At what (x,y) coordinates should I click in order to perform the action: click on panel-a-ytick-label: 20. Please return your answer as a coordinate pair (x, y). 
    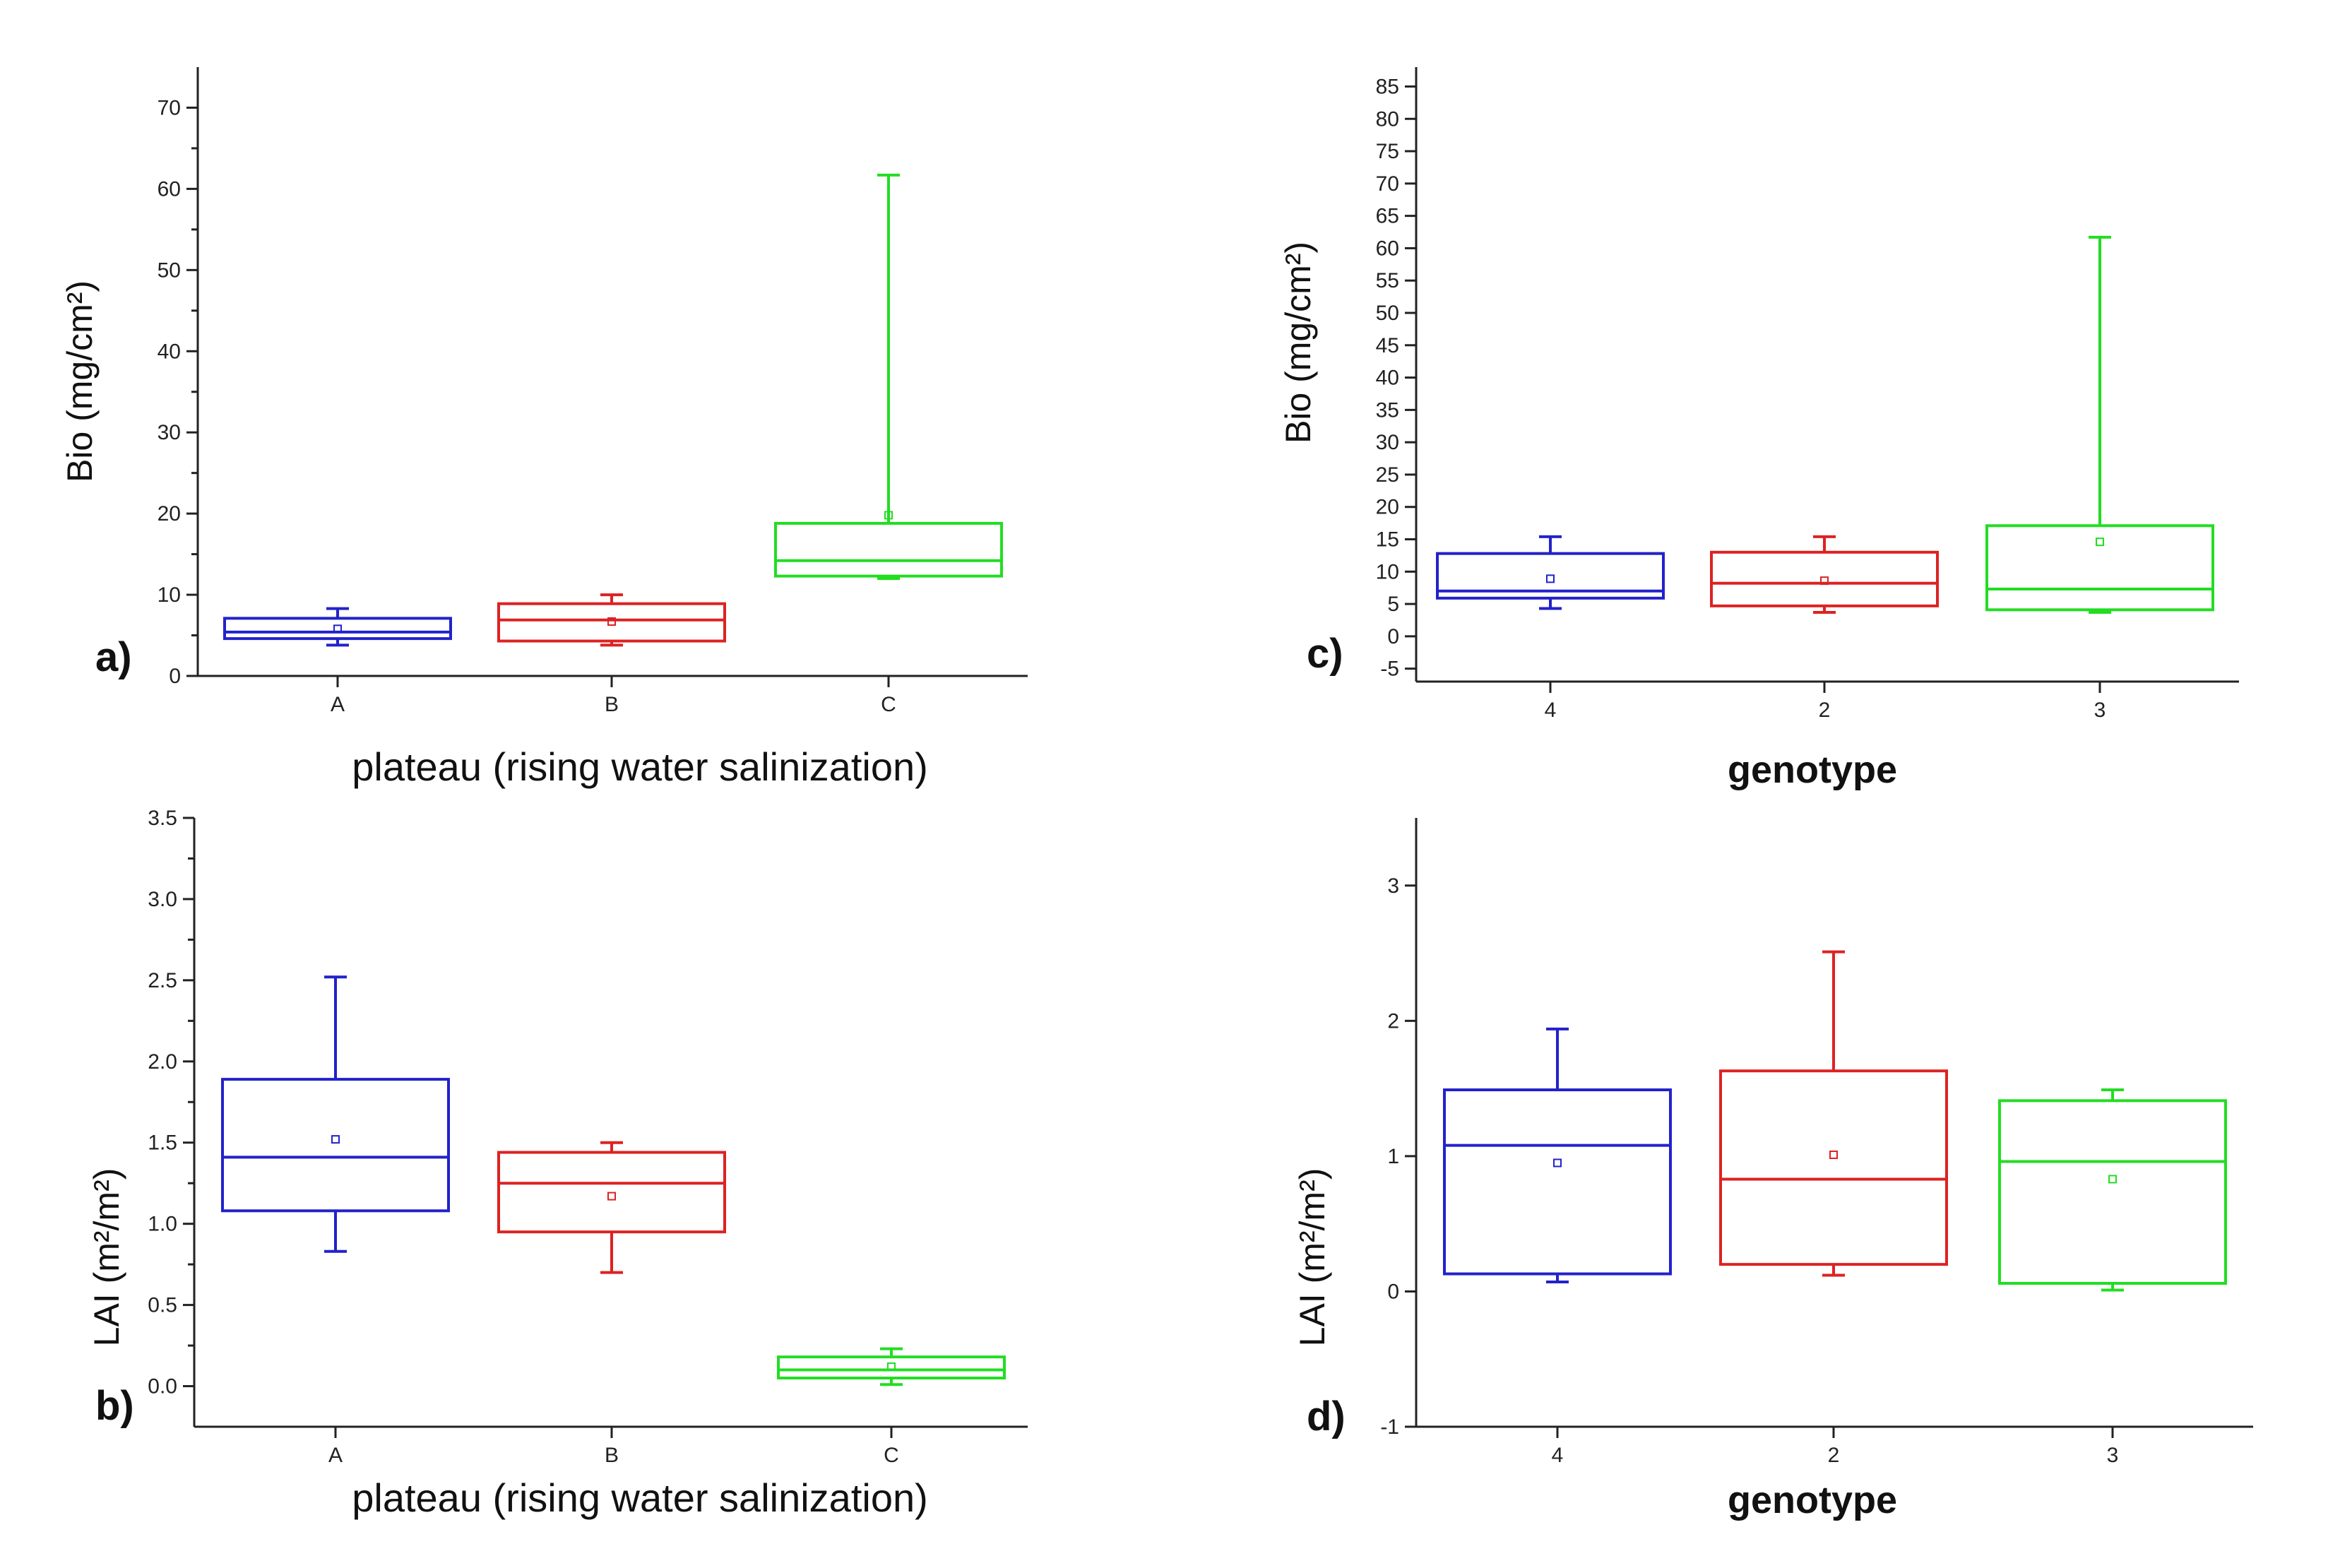
    Looking at the image, I should click on (170, 513).